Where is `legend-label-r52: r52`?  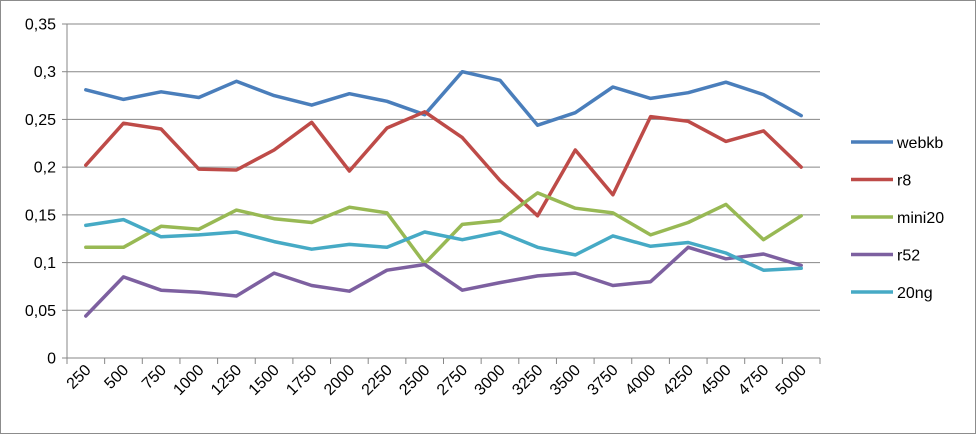
legend-label-r52: r52 is located at coordinates (908, 256).